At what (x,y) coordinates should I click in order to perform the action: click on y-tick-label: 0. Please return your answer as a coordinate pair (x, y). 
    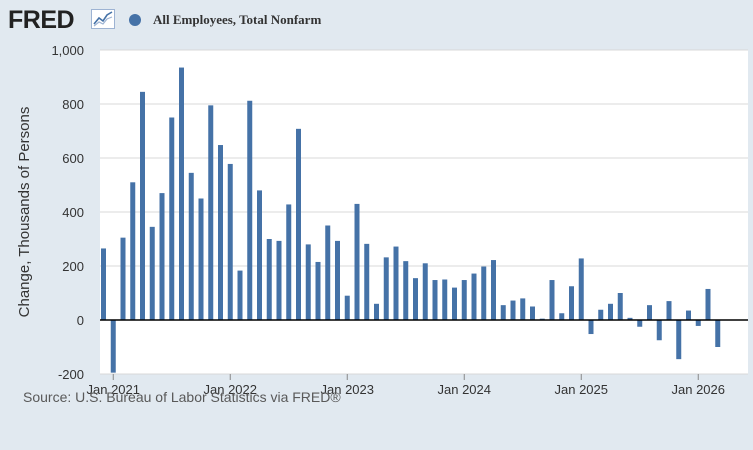
    Looking at the image, I should click on (80, 320).